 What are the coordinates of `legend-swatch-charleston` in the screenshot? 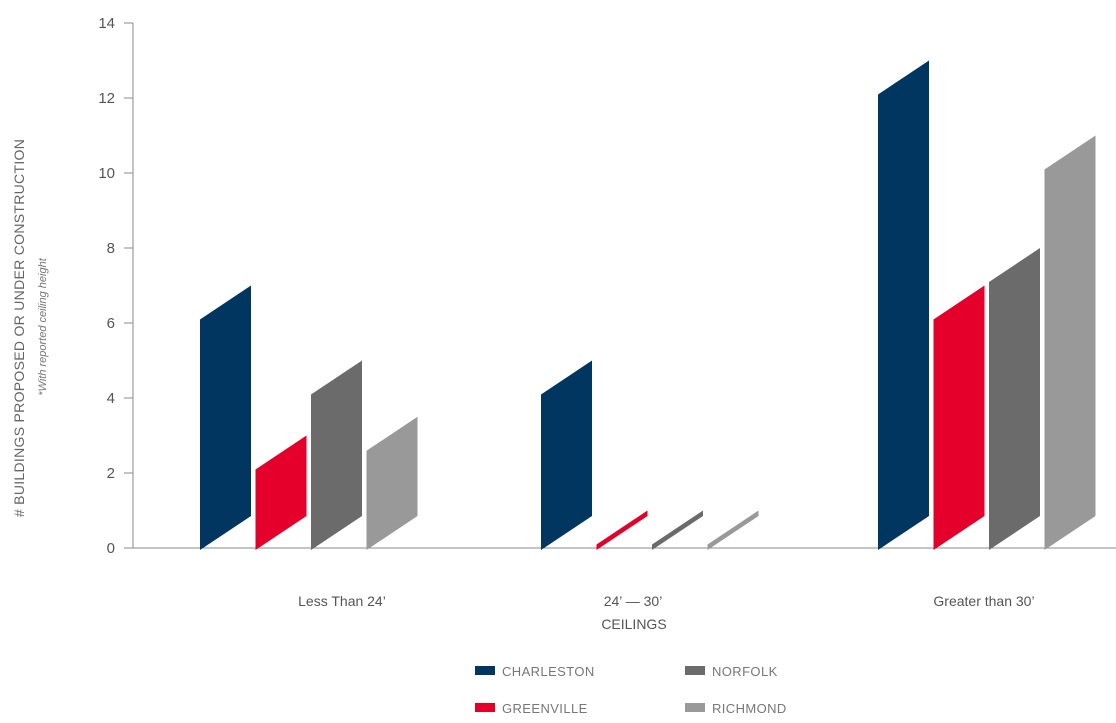 It's located at (485, 670).